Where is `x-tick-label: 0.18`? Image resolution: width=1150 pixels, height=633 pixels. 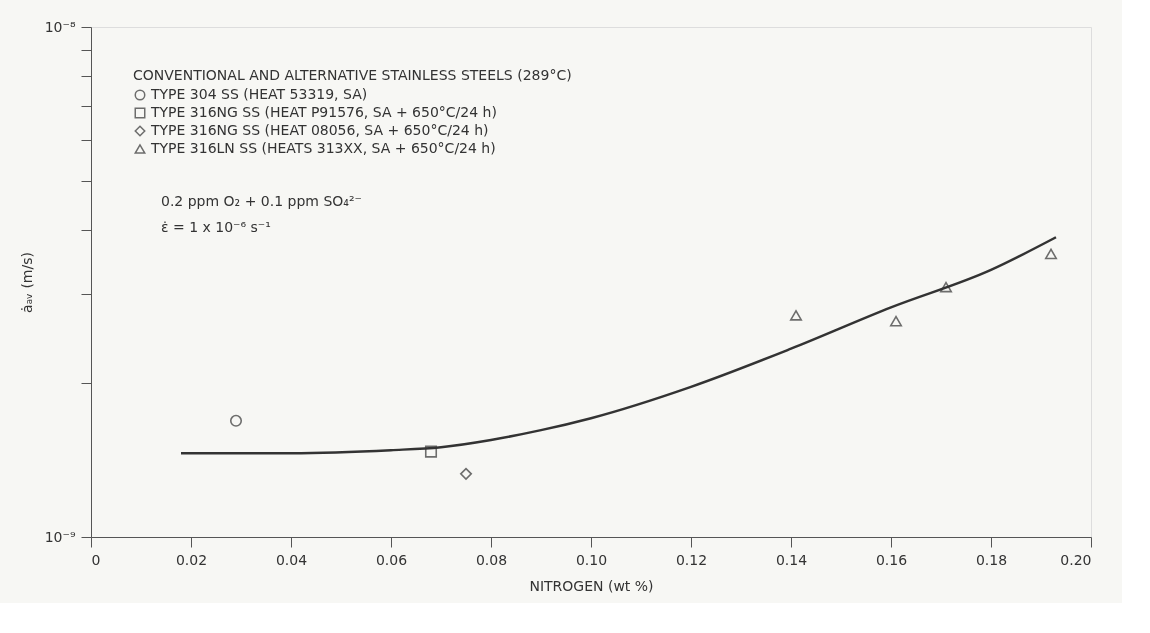 x-tick-label: 0.18 is located at coordinates (991, 559).